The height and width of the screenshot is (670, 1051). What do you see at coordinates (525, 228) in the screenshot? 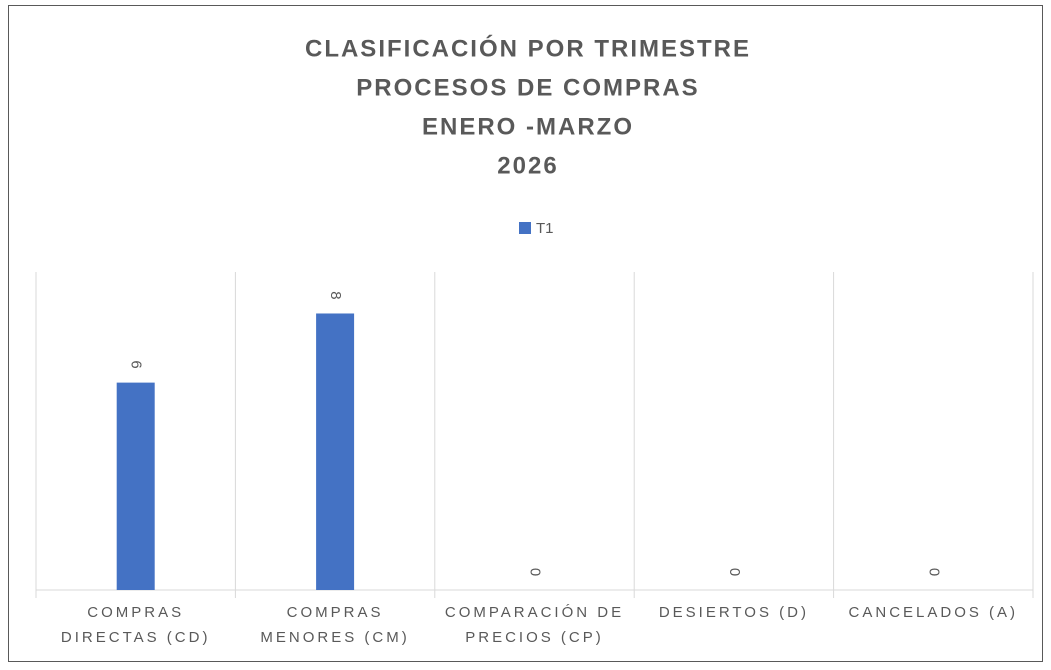
I see `legend-swatch` at bounding box center [525, 228].